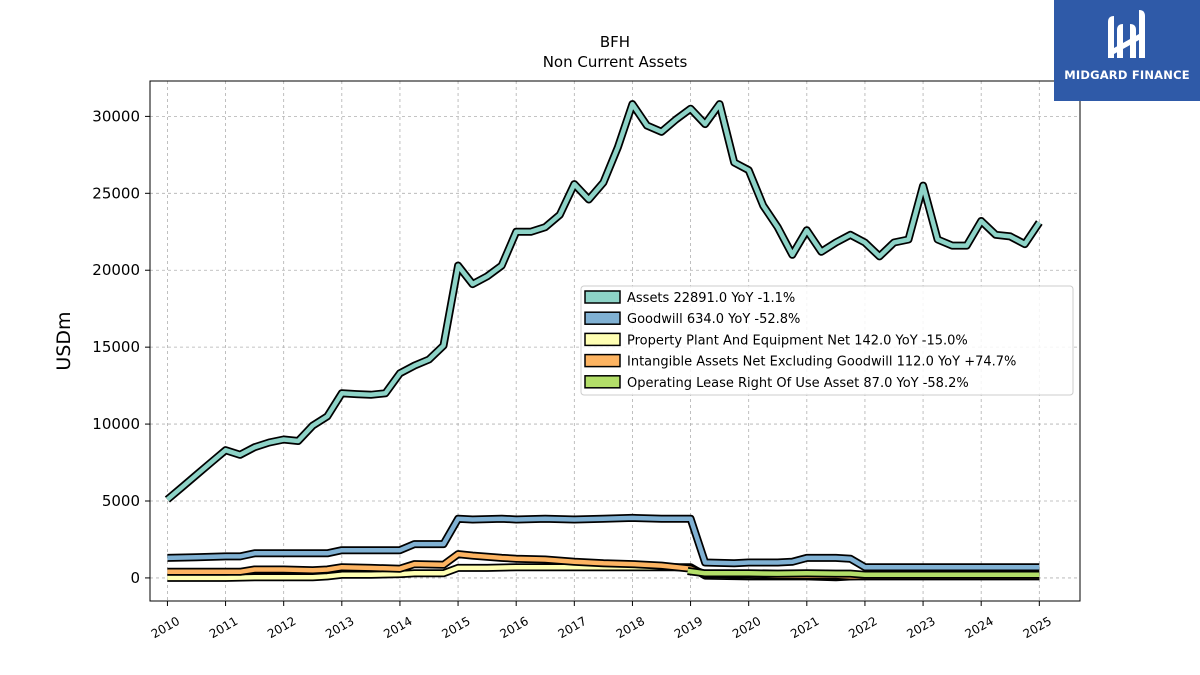 Image resolution: width=1200 pixels, height=675 pixels. What do you see at coordinates (116, 424) in the screenshot?
I see `y-tick-label: 10000` at bounding box center [116, 424].